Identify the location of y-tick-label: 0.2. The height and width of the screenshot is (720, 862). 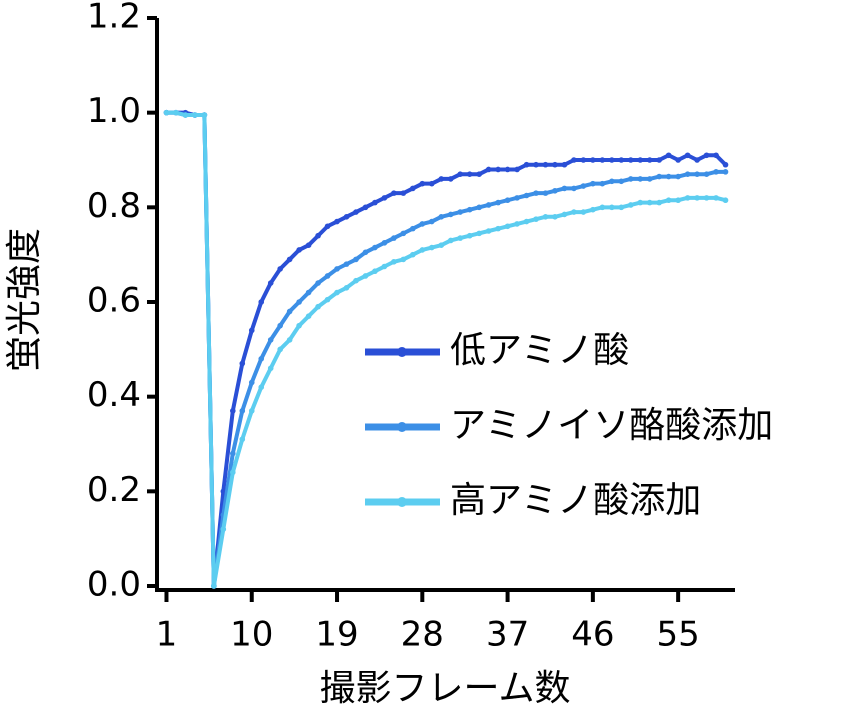
(114, 490).